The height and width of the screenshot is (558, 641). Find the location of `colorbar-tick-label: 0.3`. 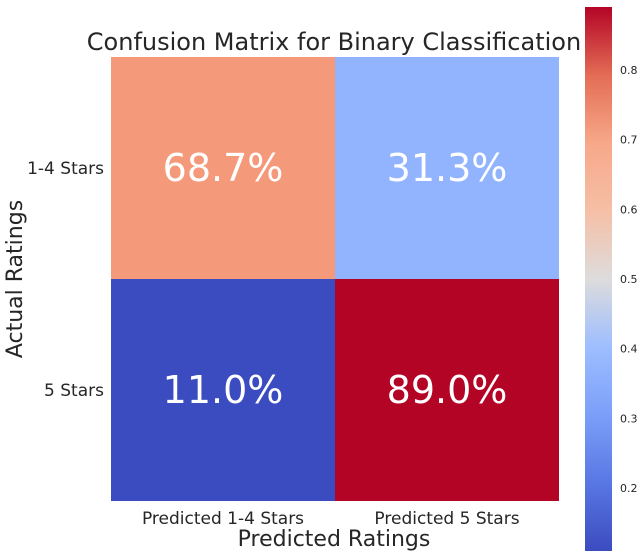

colorbar-tick-label: 0.3 is located at coordinates (629, 418).